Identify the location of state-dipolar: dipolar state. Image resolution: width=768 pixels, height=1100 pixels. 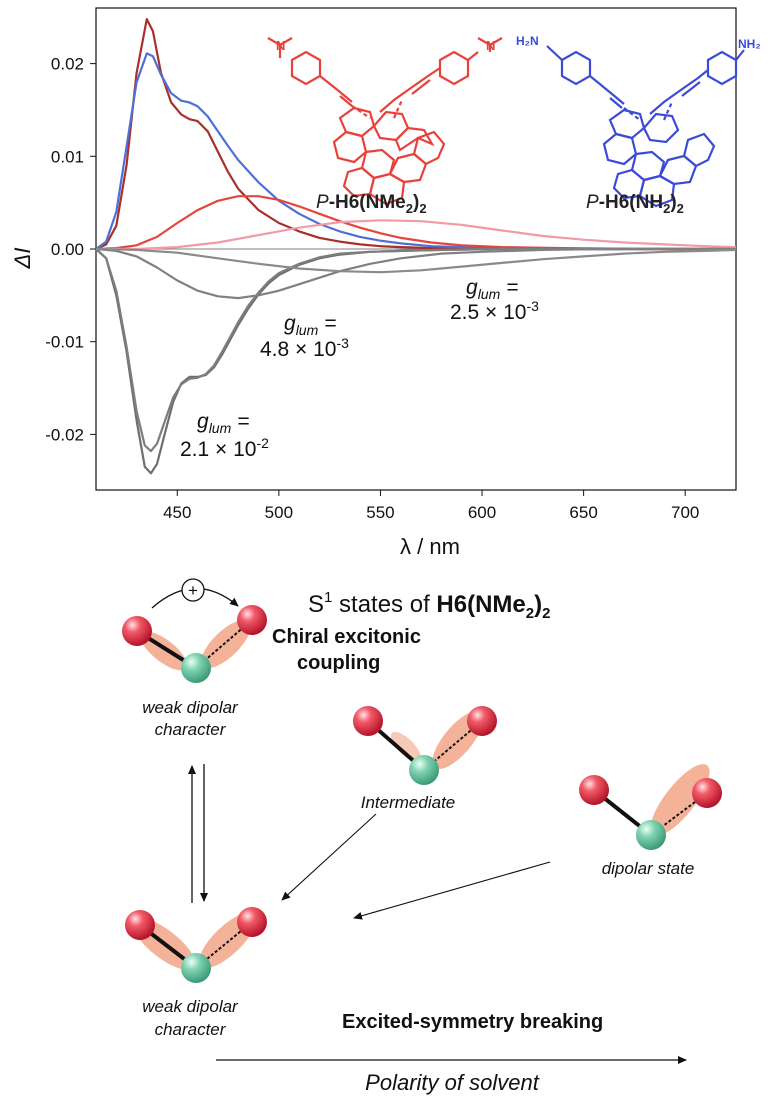
(650, 821).